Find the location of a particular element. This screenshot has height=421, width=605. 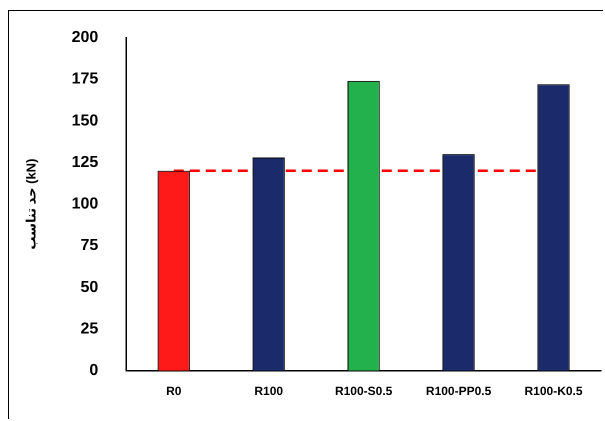

x-tick-label: R100-K0.5 is located at coordinates (553, 391).